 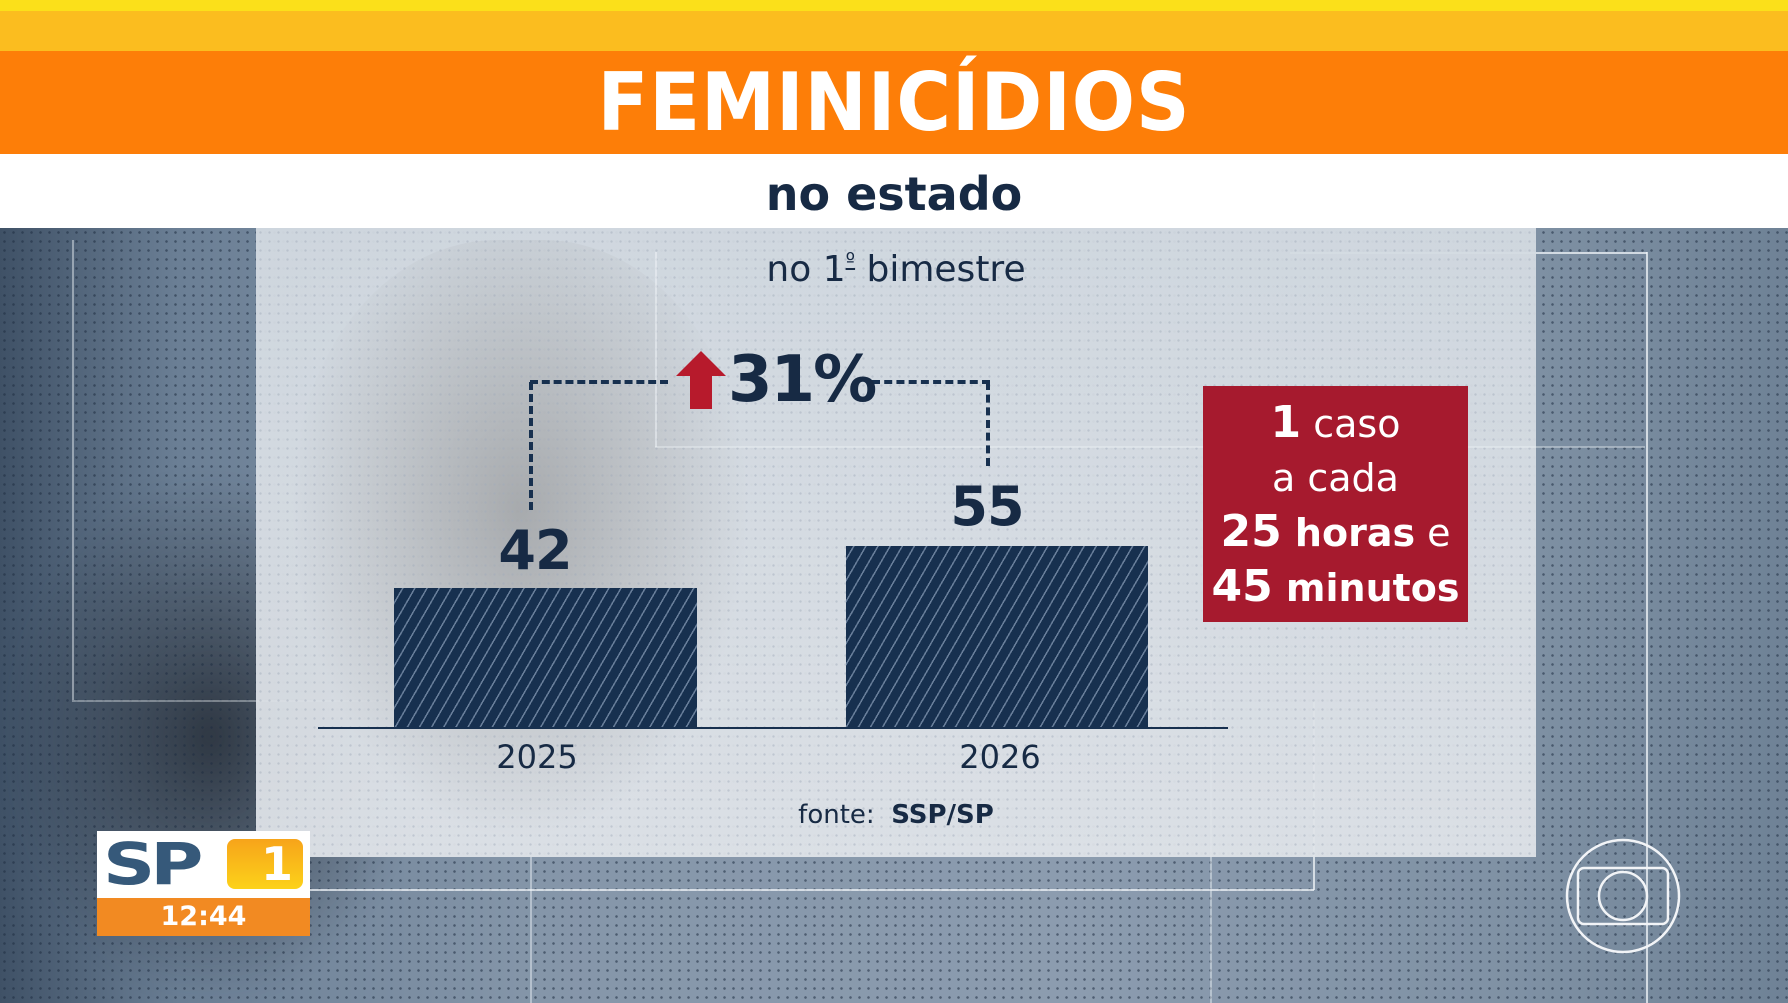 What do you see at coordinates (850, 260) in the screenshot?
I see `period-ordinal: º` at bounding box center [850, 260].